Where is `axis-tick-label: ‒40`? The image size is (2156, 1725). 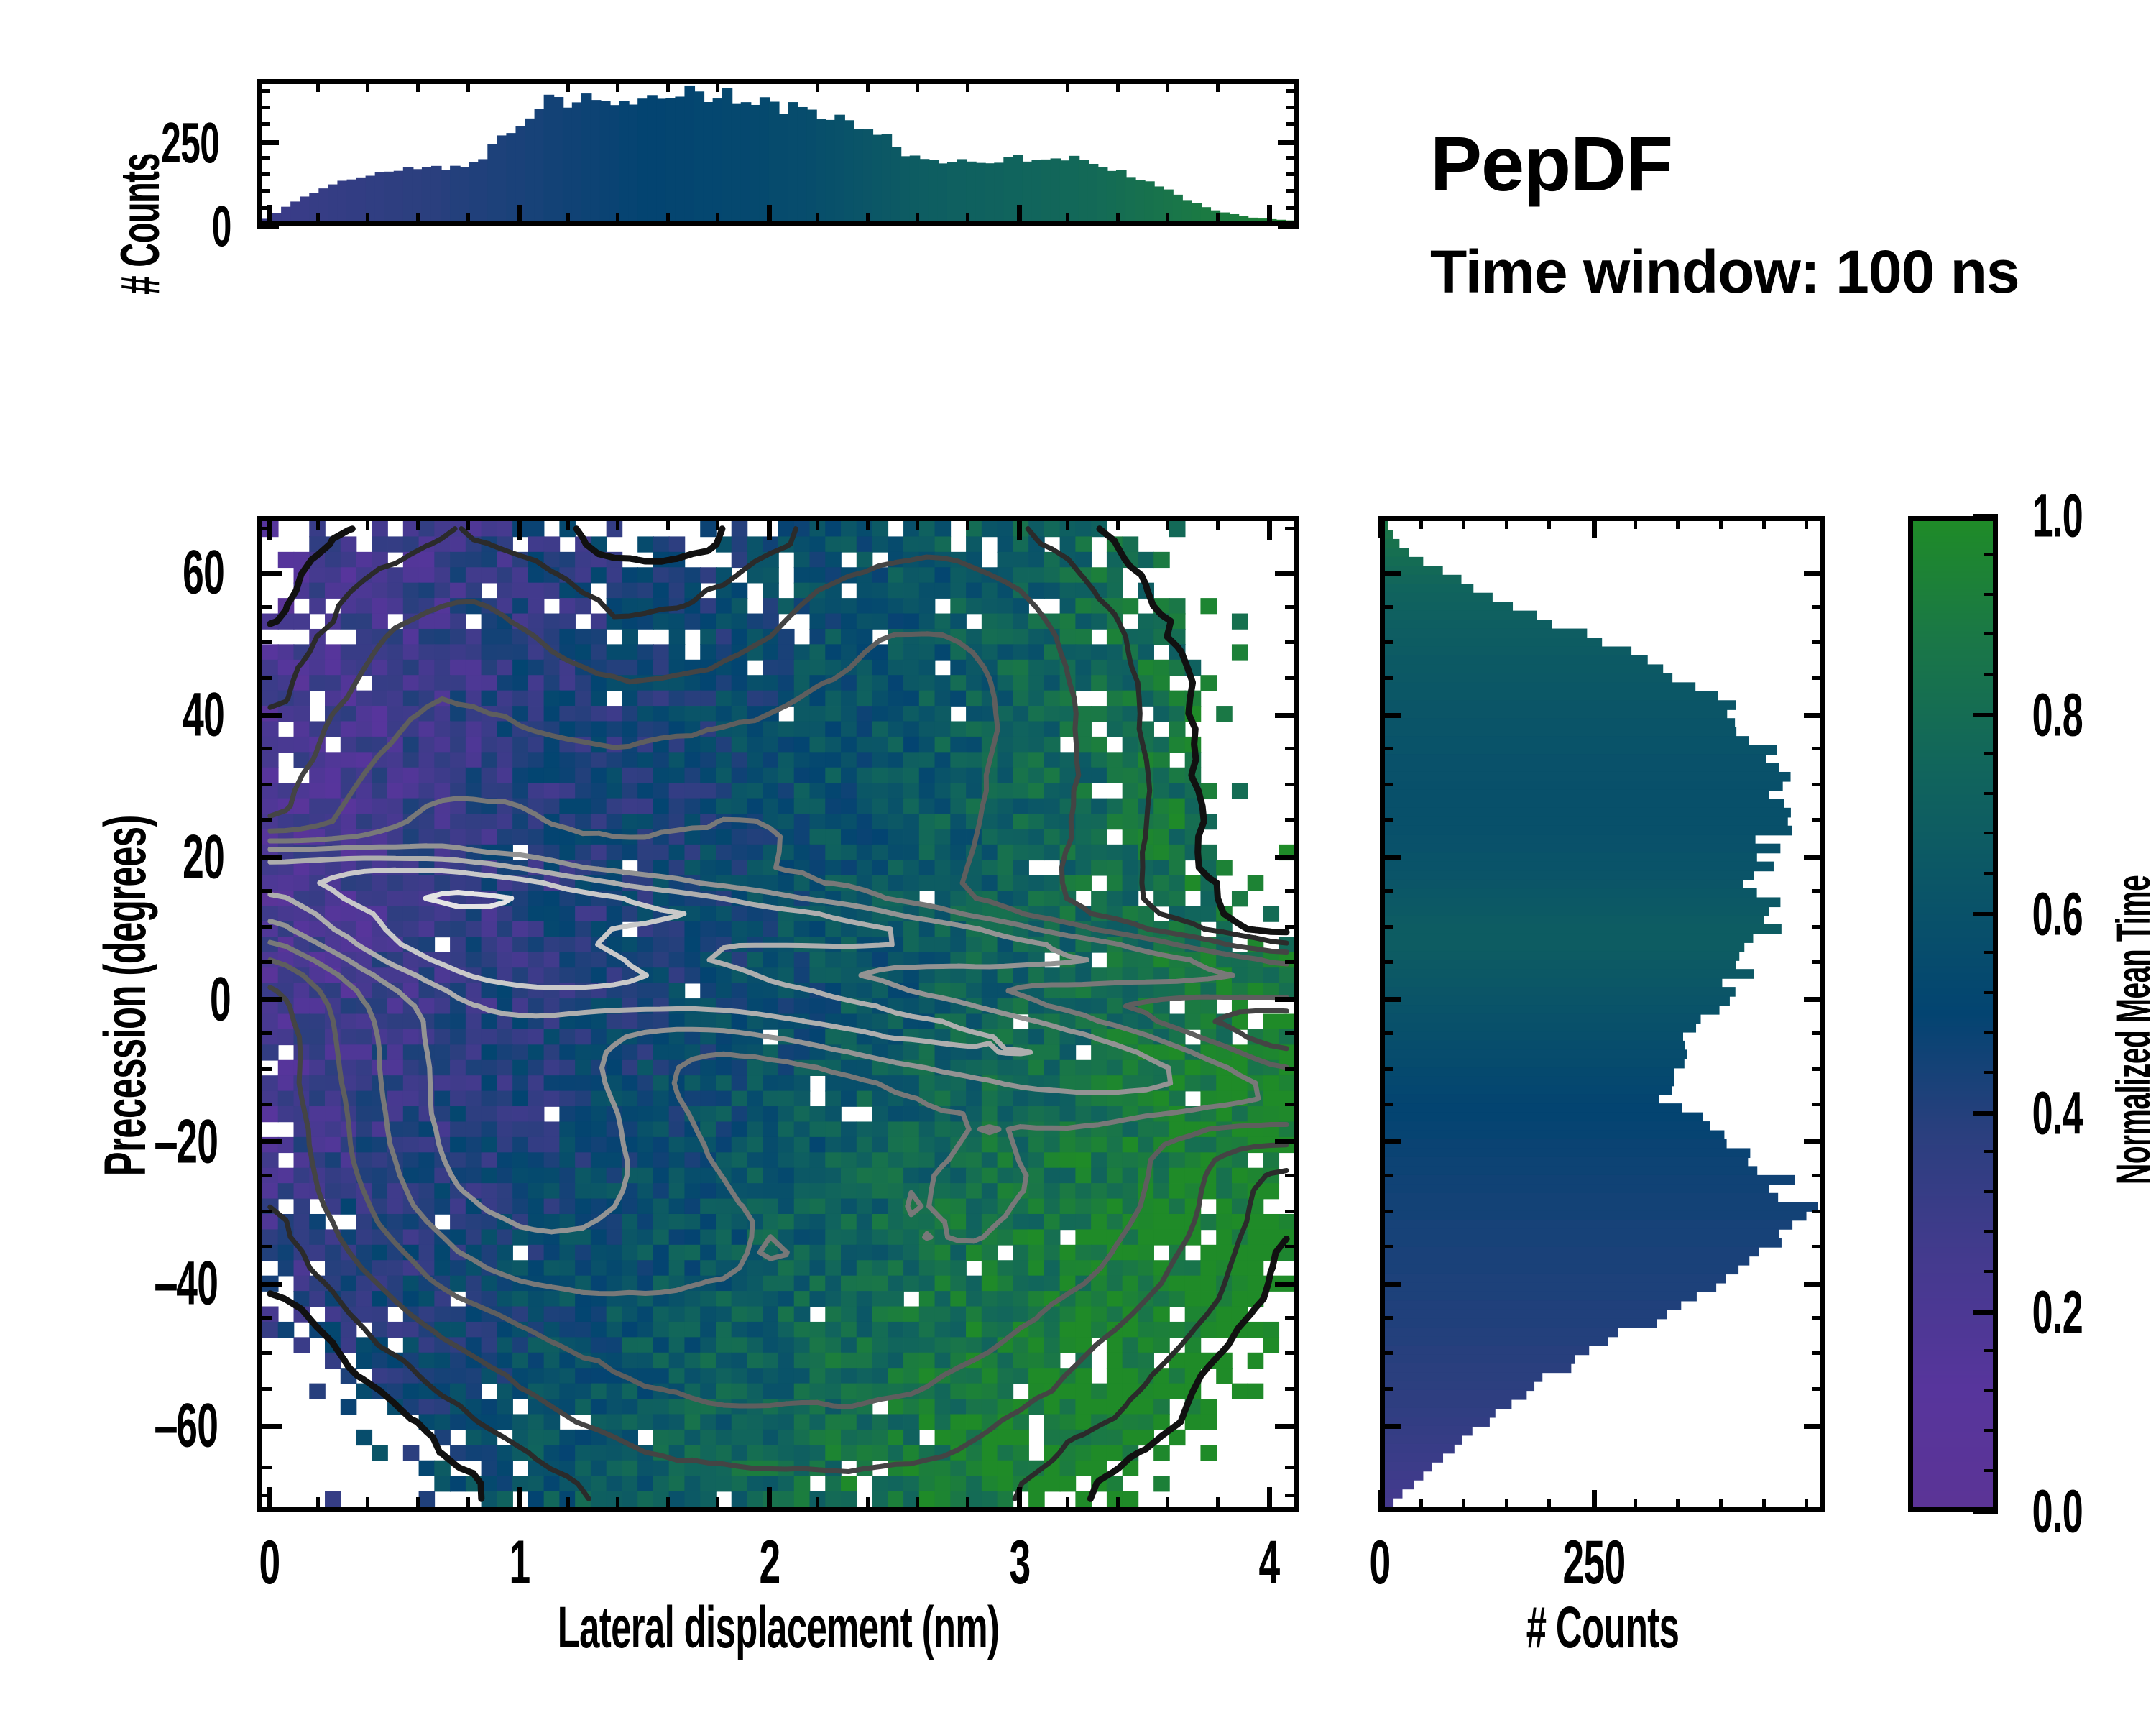
axis-tick-label: ‒40 is located at coordinates (186, 1283).